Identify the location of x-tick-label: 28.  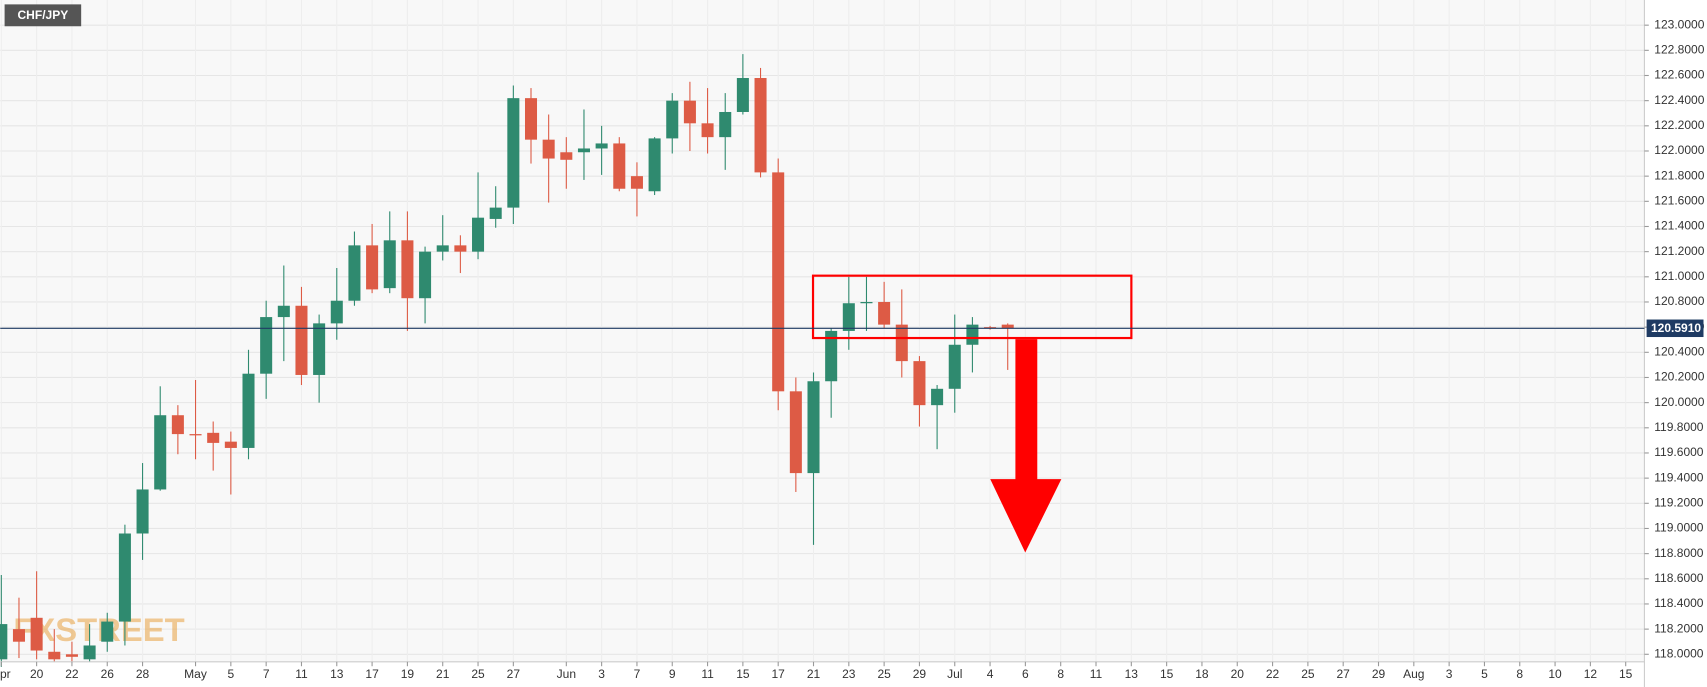
(143, 674).